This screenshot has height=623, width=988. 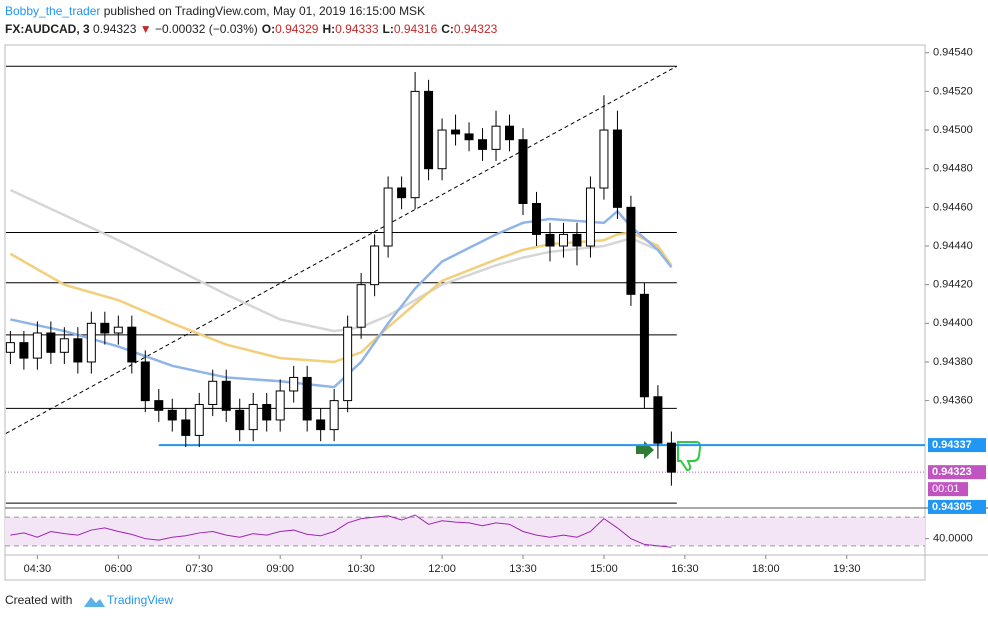 What do you see at coordinates (268, 29) in the screenshot?
I see `ohlc-label: O:` at bounding box center [268, 29].